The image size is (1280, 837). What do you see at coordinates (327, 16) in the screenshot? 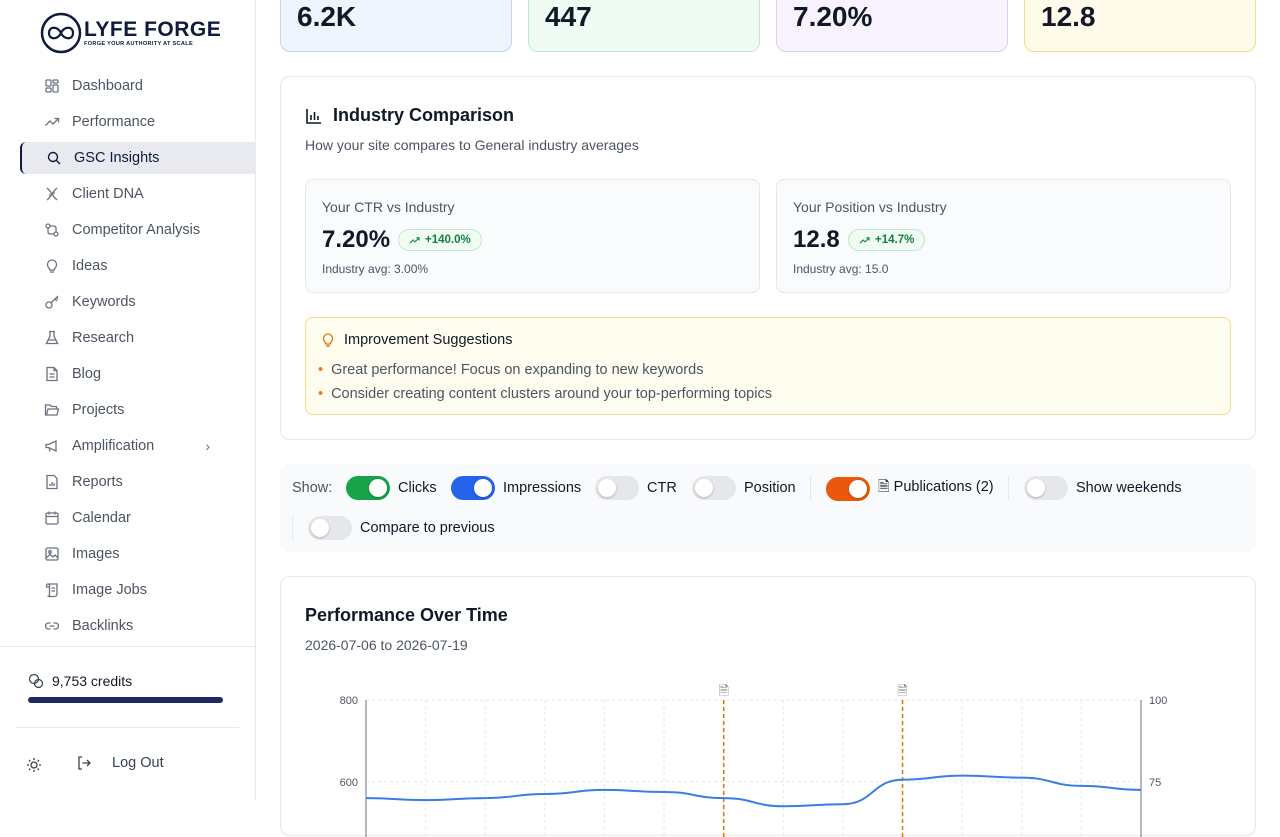
I see `stat-value: 6.2K` at bounding box center [327, 16].